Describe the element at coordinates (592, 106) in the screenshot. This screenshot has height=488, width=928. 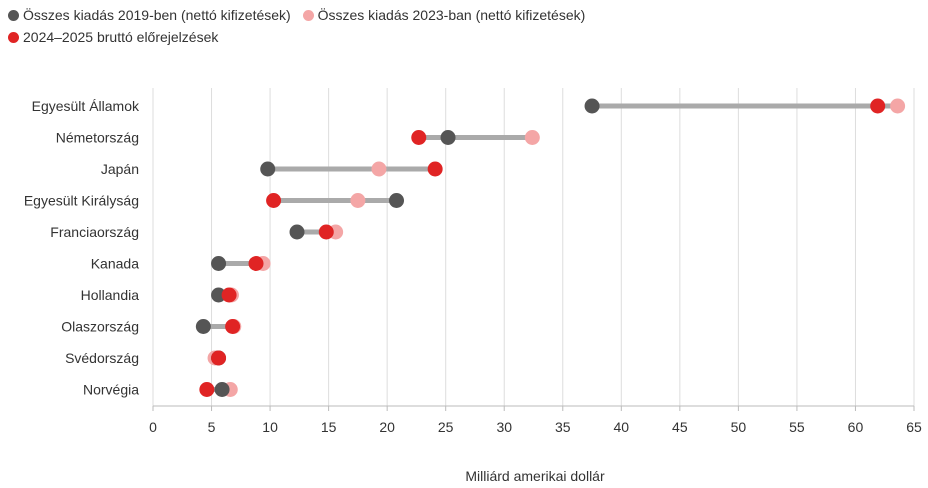
I see `point-2019-egyesult-allamok` at that location.